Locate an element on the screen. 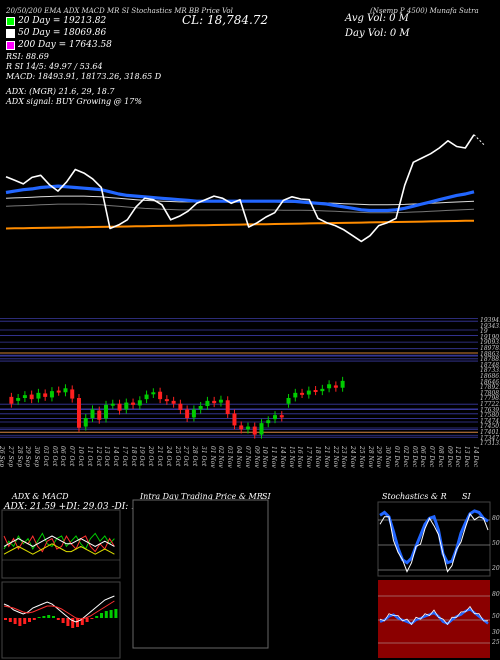  intraday-si: SI is located at coordinates (266, 496).